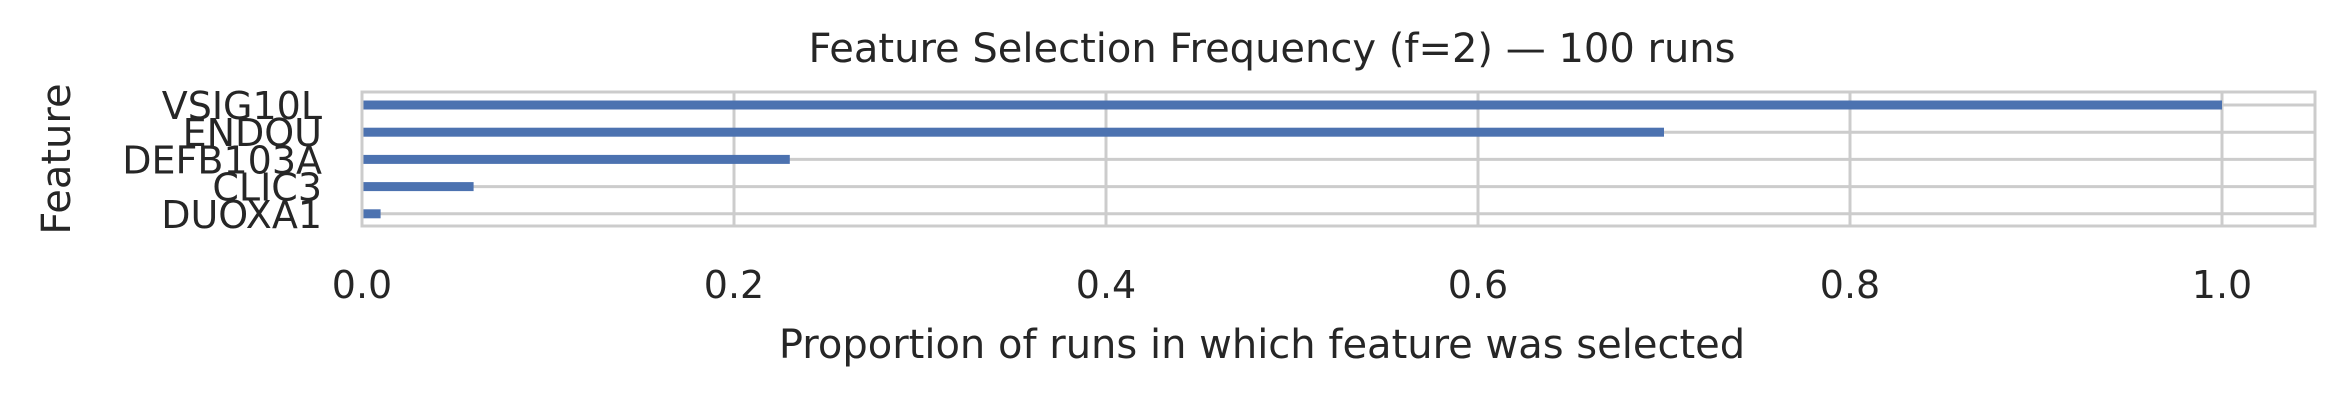 Image resolution: width=2351 pixels, height=402 pixels. What do you see at coordinates (371, 214) in the screenshot?
I see `bar-duoxa1` at bounding box center [371, 214].